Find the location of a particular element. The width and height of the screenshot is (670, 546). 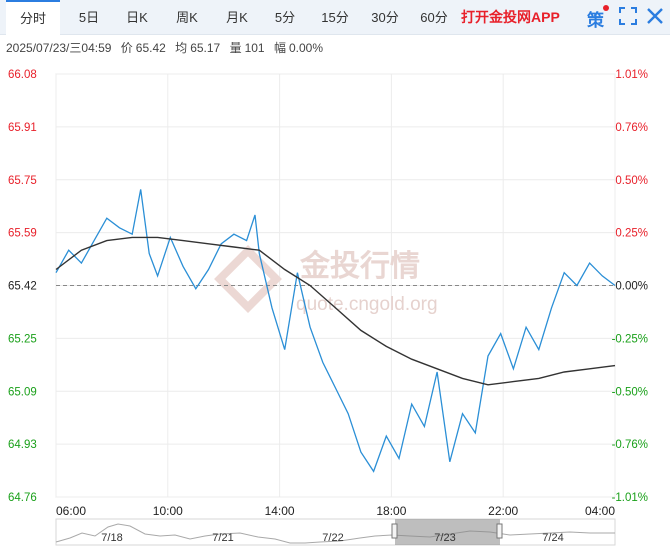

y-tick-label: 65.59 is located at coordinates (22, 234).